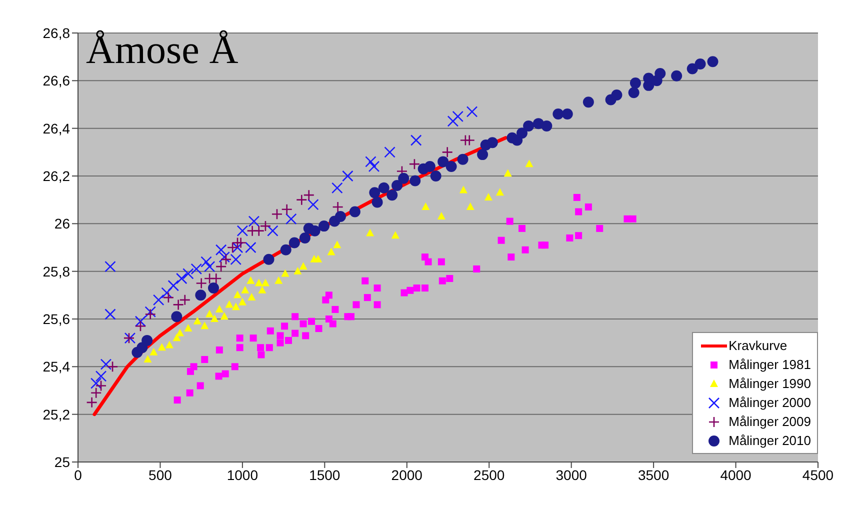 The image size is (850, 510). What do you see at coordinates (56, 414) in the screenshot?
I see `y-tick-label: 25,2` at bounding box center [56, 414].